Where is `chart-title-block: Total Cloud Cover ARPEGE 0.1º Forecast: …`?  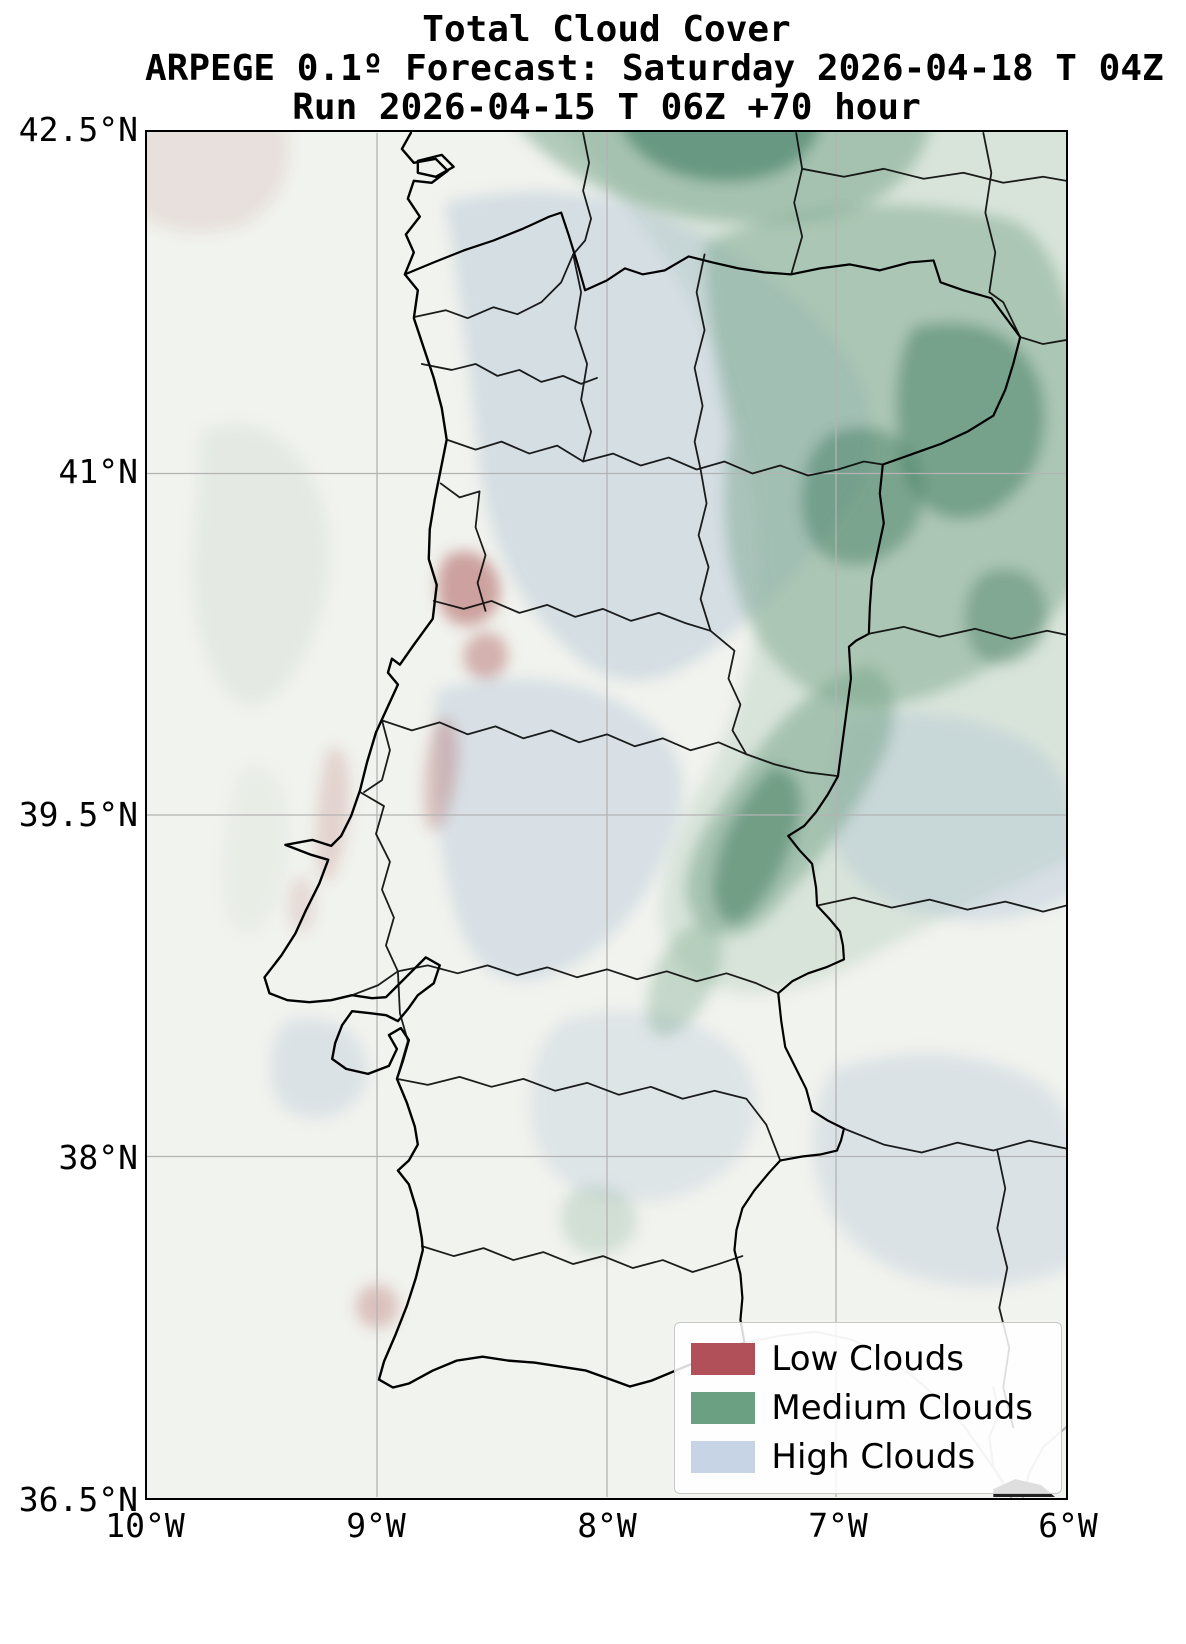 chart-title-block: Total Cloud Cover ARPEGE 0.1º Forecast: … is located at coordinates (654, 68).